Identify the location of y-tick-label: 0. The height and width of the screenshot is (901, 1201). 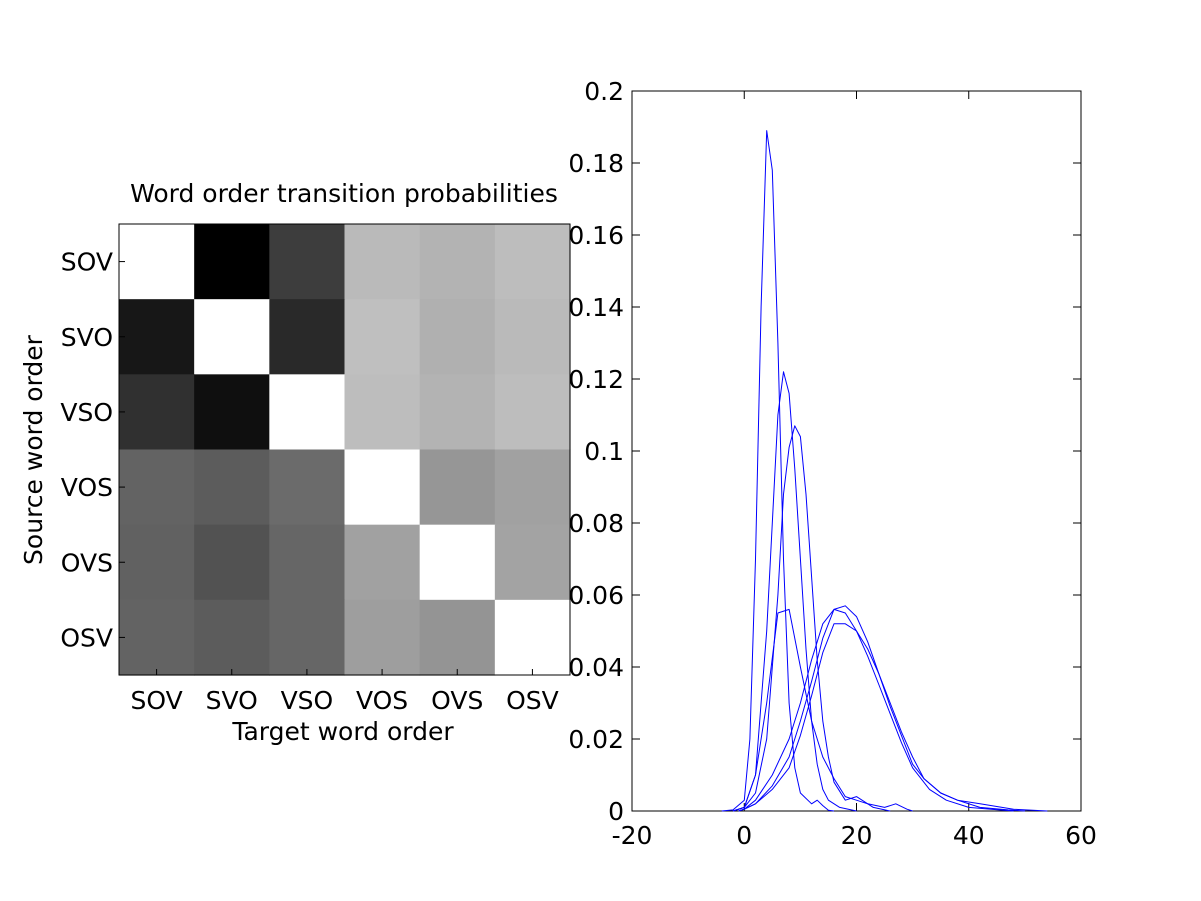
(616, 811).